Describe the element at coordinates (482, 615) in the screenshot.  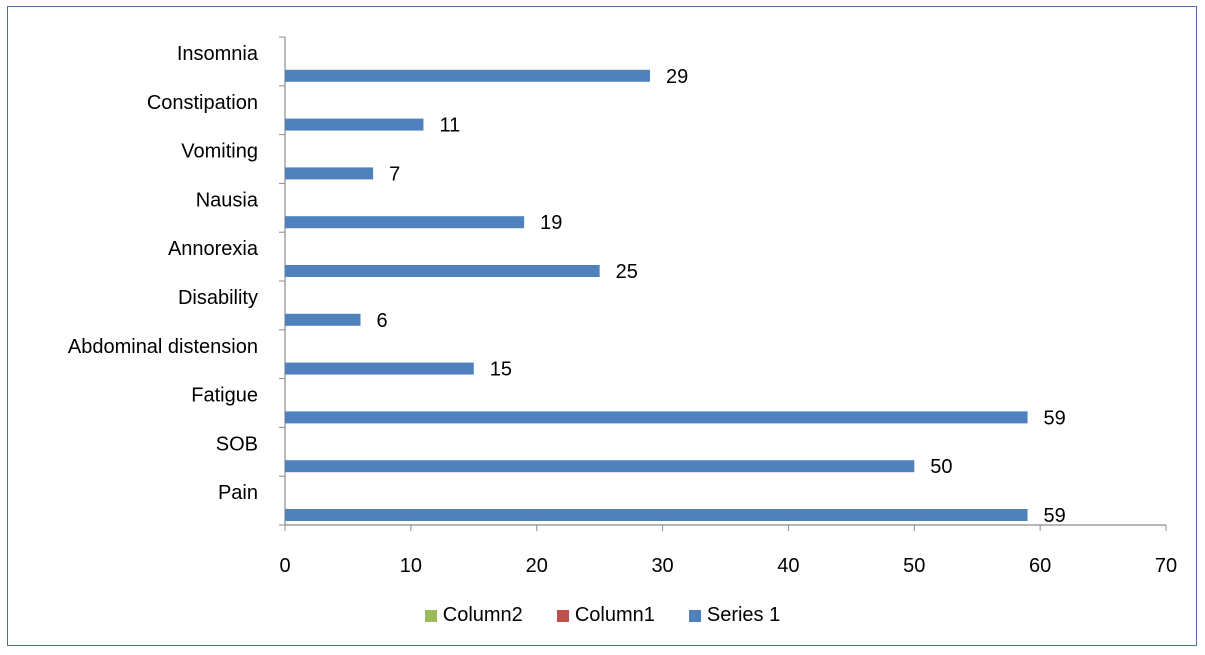
I see `legend-label: Column2` at that location.